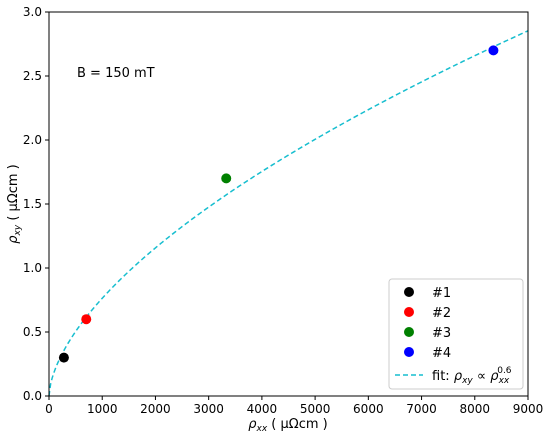  I want to click on x-axis-ticks: 0 1000 2000 3000 4000 5000 6000 7000 8000 9000, so click(294, 406).